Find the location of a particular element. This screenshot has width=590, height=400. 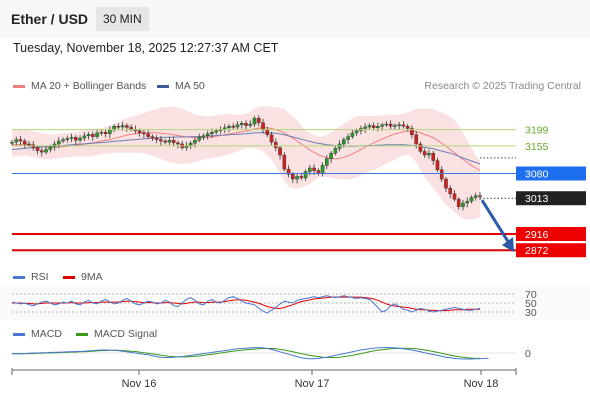

pivot-label-box is located at coordinates (551, 173).